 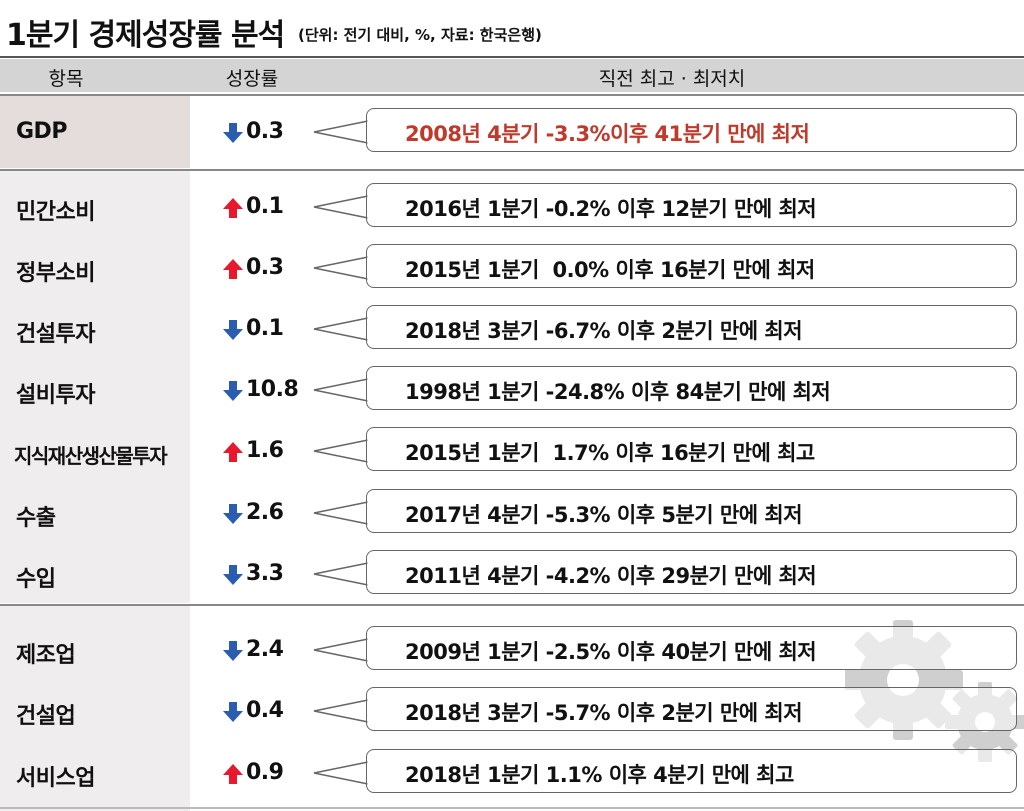 I want to click on record-callout: 2008년 4분기 -3.3%이후 41분기 만에 최저, so click(x=691, y=130).